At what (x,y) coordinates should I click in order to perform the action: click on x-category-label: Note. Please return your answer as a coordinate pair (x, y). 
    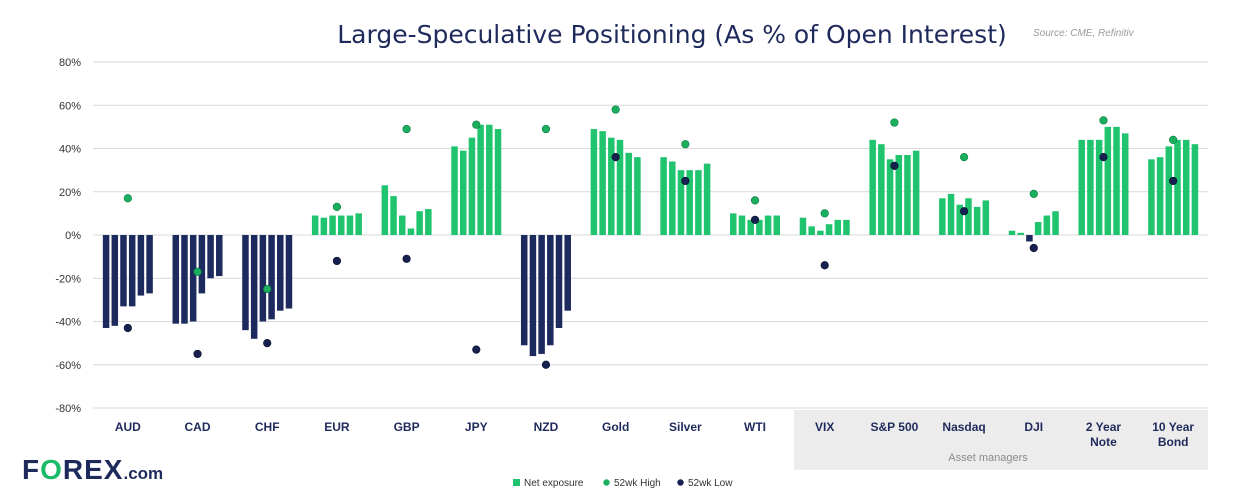
    Looking at the image, I should click on (1103, 442).